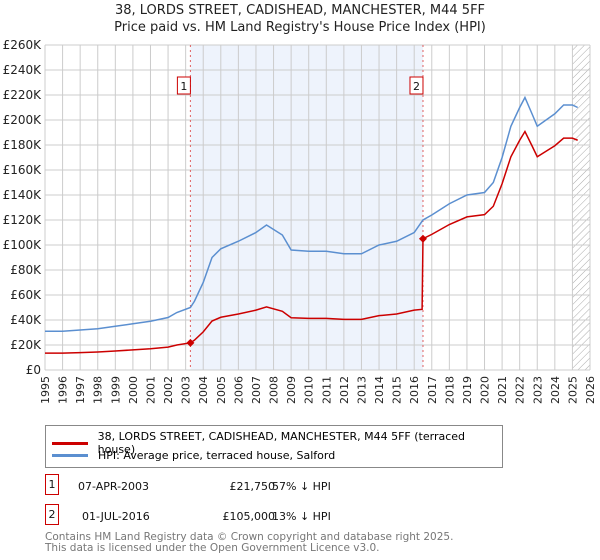 The height and width of the screenshot is (560, 600). Describe the element at coordinates (397, 390) in the screenshot. I see `x-tick-label: 2015` at that location.